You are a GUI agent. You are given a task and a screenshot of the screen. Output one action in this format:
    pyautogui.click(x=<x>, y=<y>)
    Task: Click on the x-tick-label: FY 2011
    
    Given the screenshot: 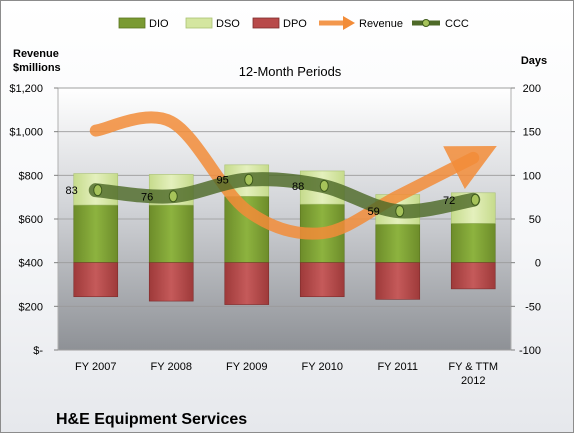 What is the action you would take?
    pyautogui.click(x=397, y=367)
    